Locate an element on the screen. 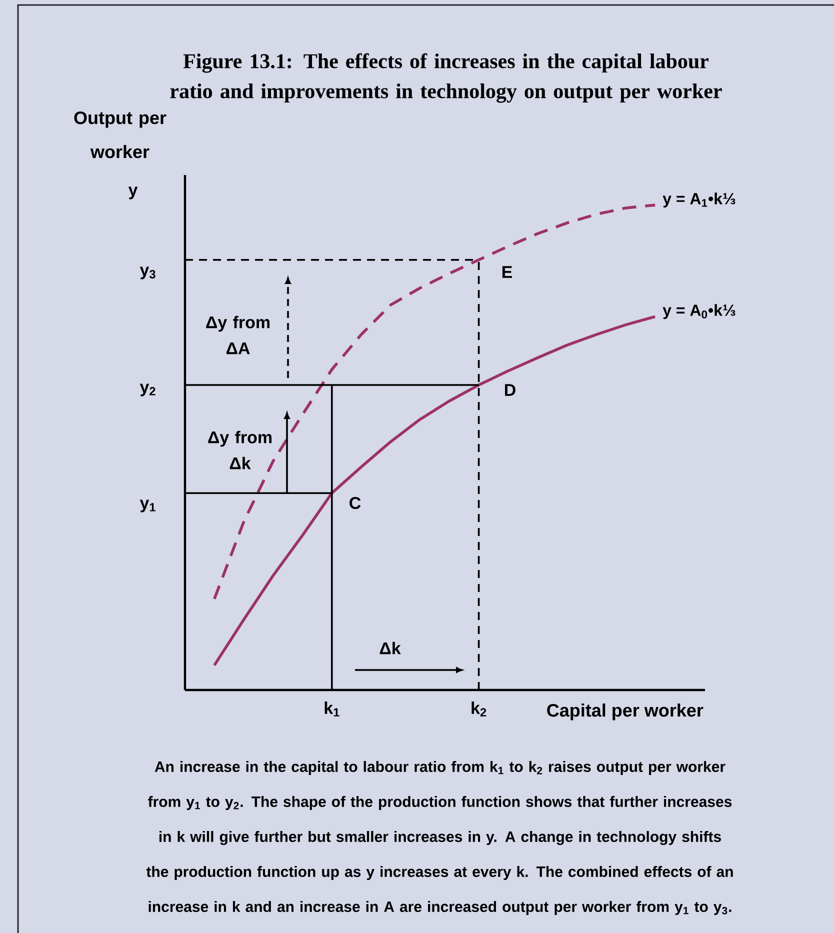 The height and width of the screenshot is (933, 834). x-tick-label: k$_{2}$ is located at coordinates (479, 709).